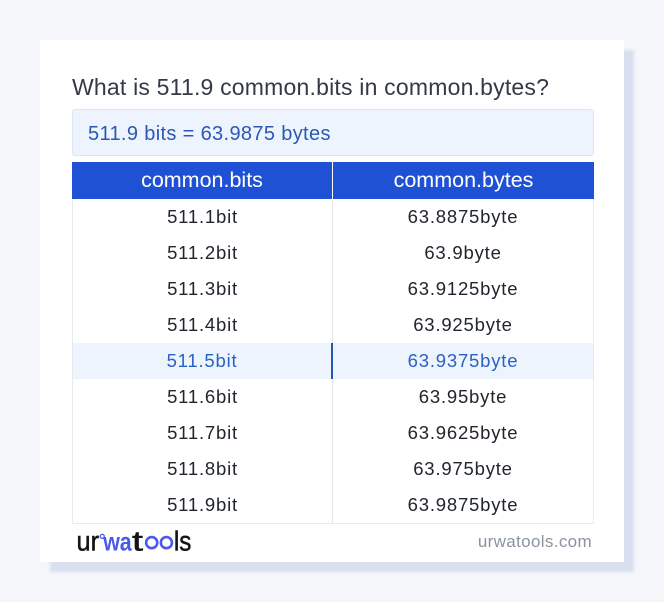 The width and height of the screenshot is (664, 602). Describe the element at coordinates (183, 541) in the screenshot. I see `svg-text: ls` at that location.